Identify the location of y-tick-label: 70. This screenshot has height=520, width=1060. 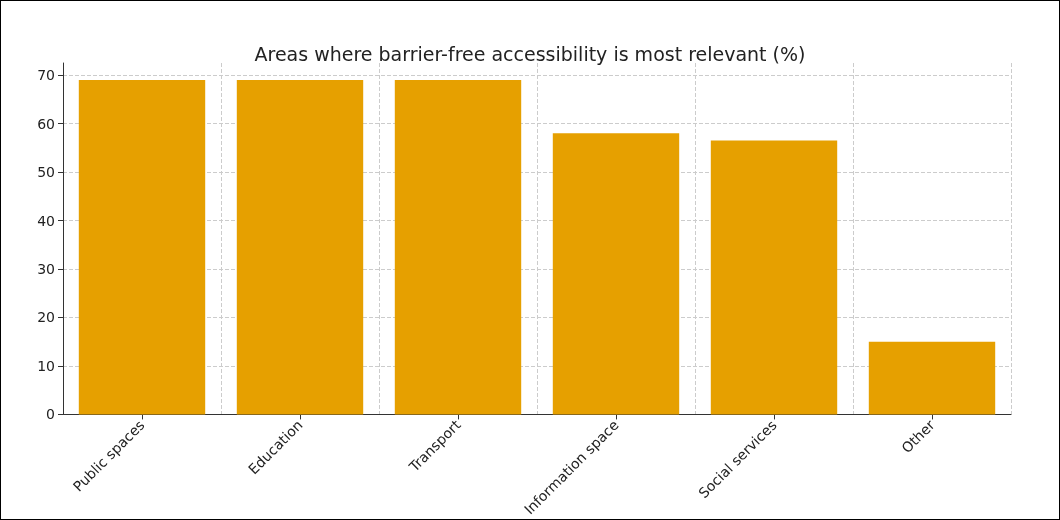
(46, 75).